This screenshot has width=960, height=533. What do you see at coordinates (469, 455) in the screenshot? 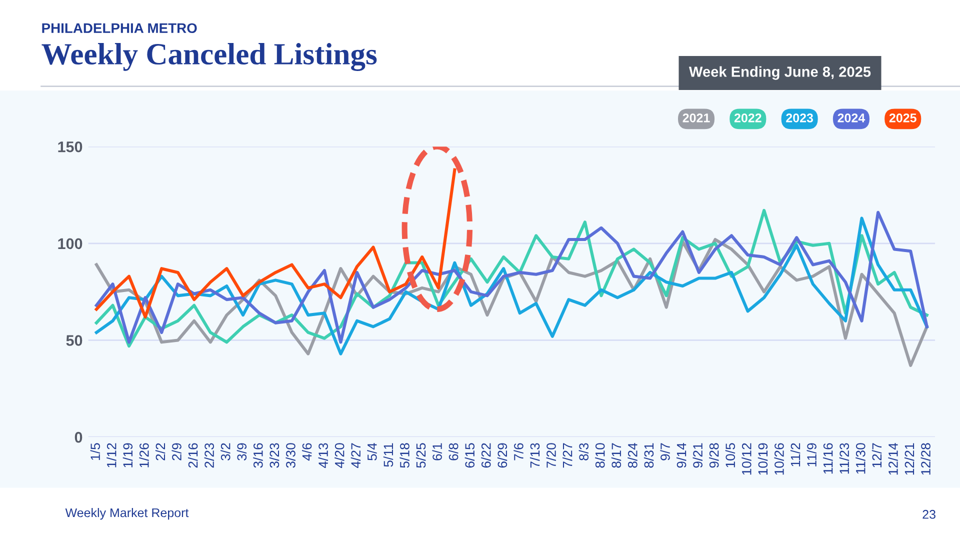
I see `x-tick-label: 6/15` at bounding box center [469, 455].